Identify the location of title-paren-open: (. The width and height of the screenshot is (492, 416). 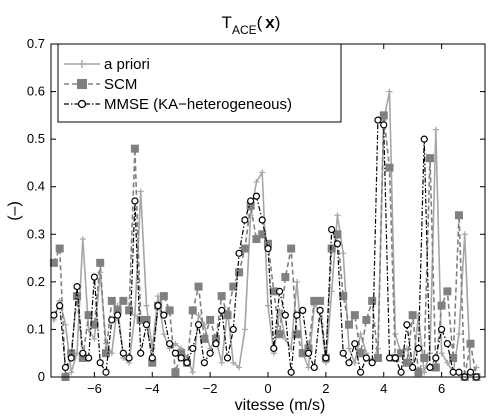
(260, 22).